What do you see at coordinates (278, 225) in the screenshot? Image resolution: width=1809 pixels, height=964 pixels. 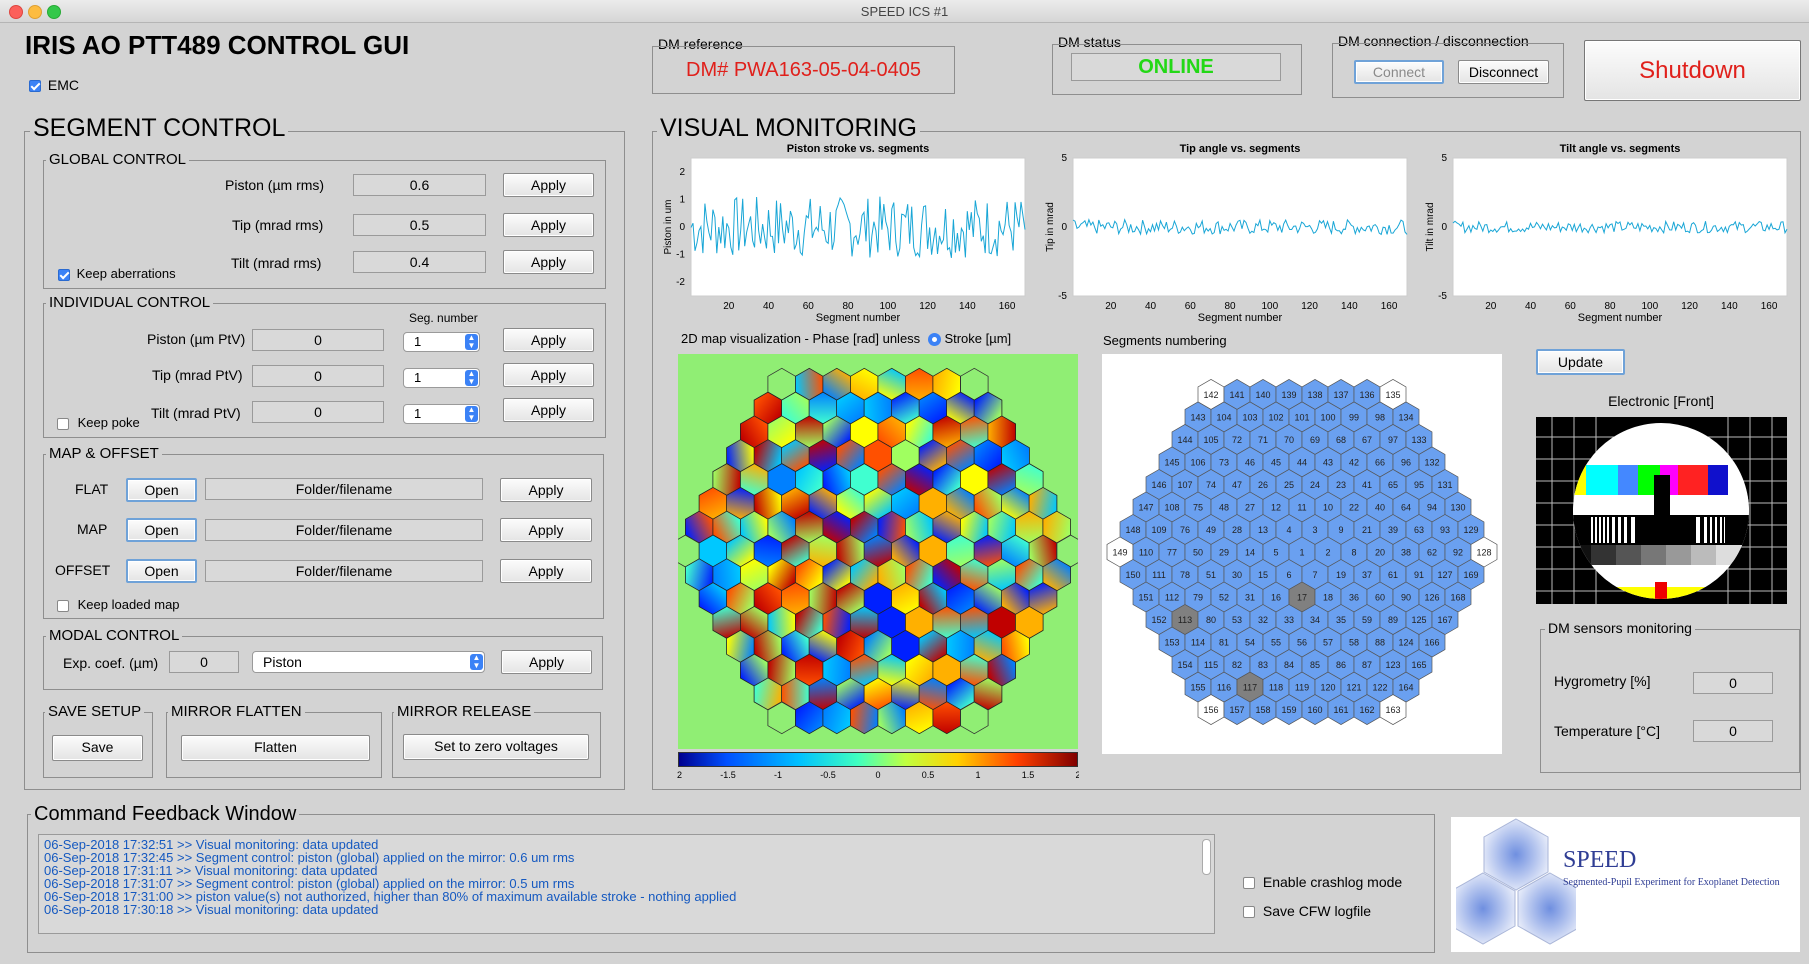 I see `global-tip-label: Tip (mrad rms)` at bounding box center [278, 225].